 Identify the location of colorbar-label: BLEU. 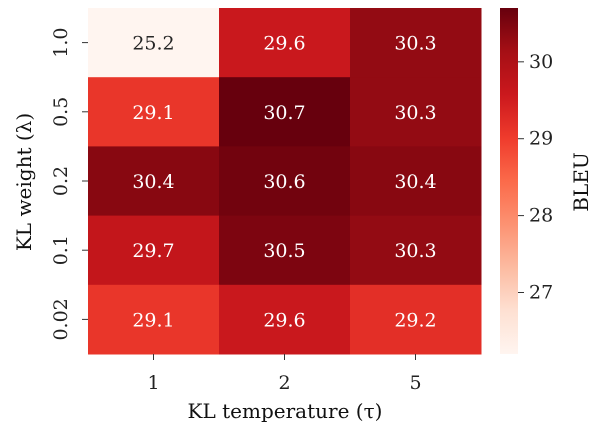
(581, 181).